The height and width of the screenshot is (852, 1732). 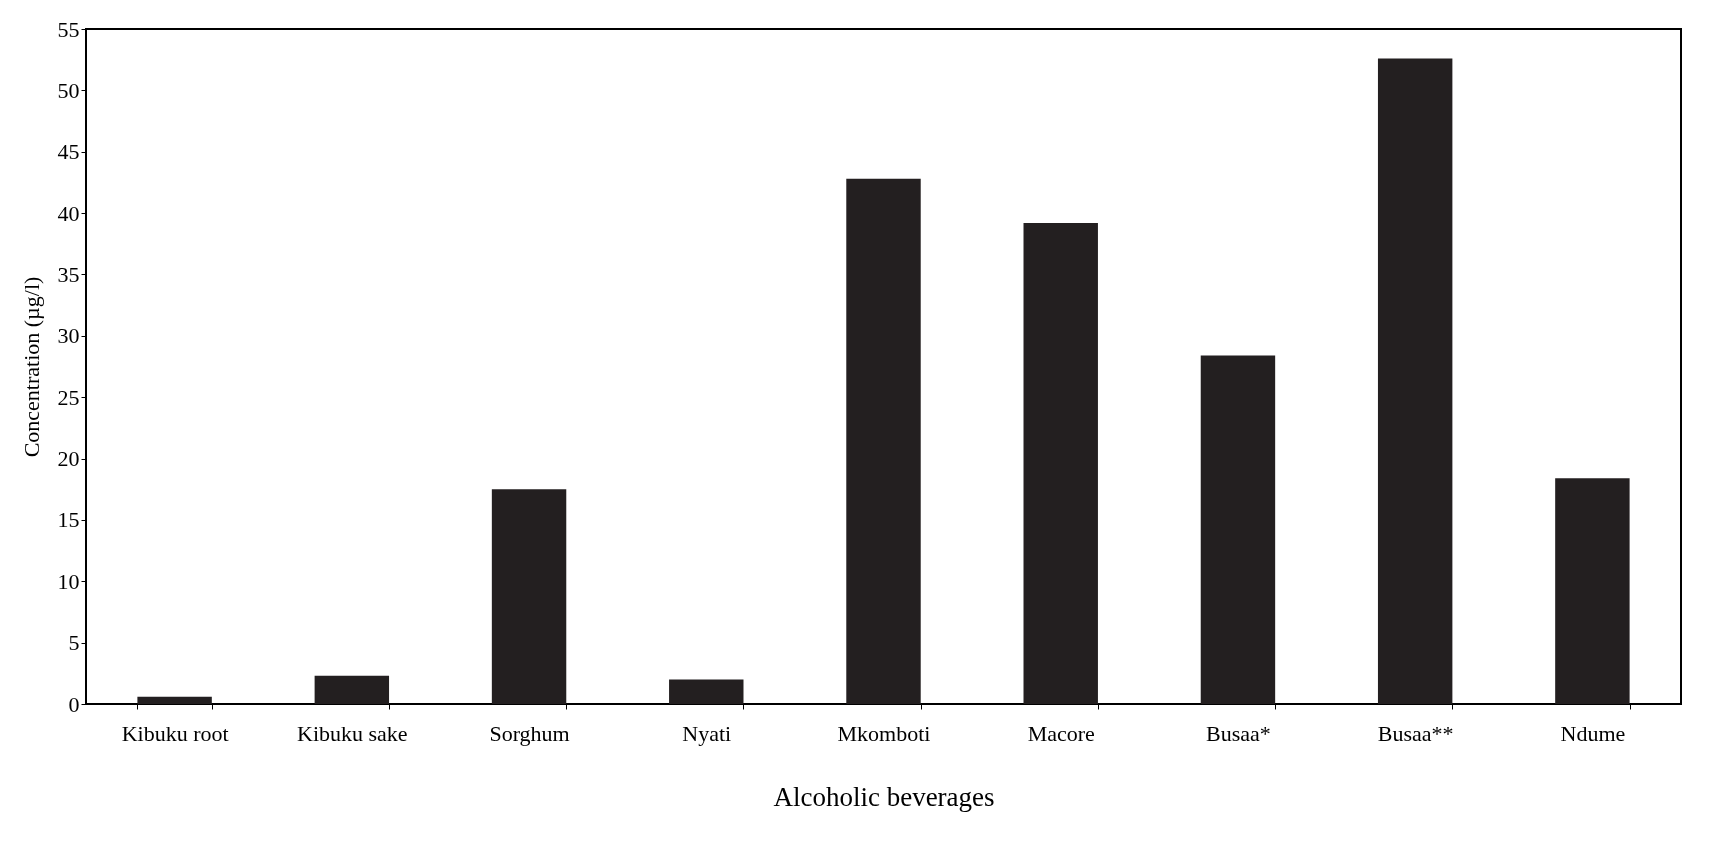 What do you see at coordinates (68, 336) in the screenshot?
I see `y-tick-label: 30` at bounding box center [68, 336].